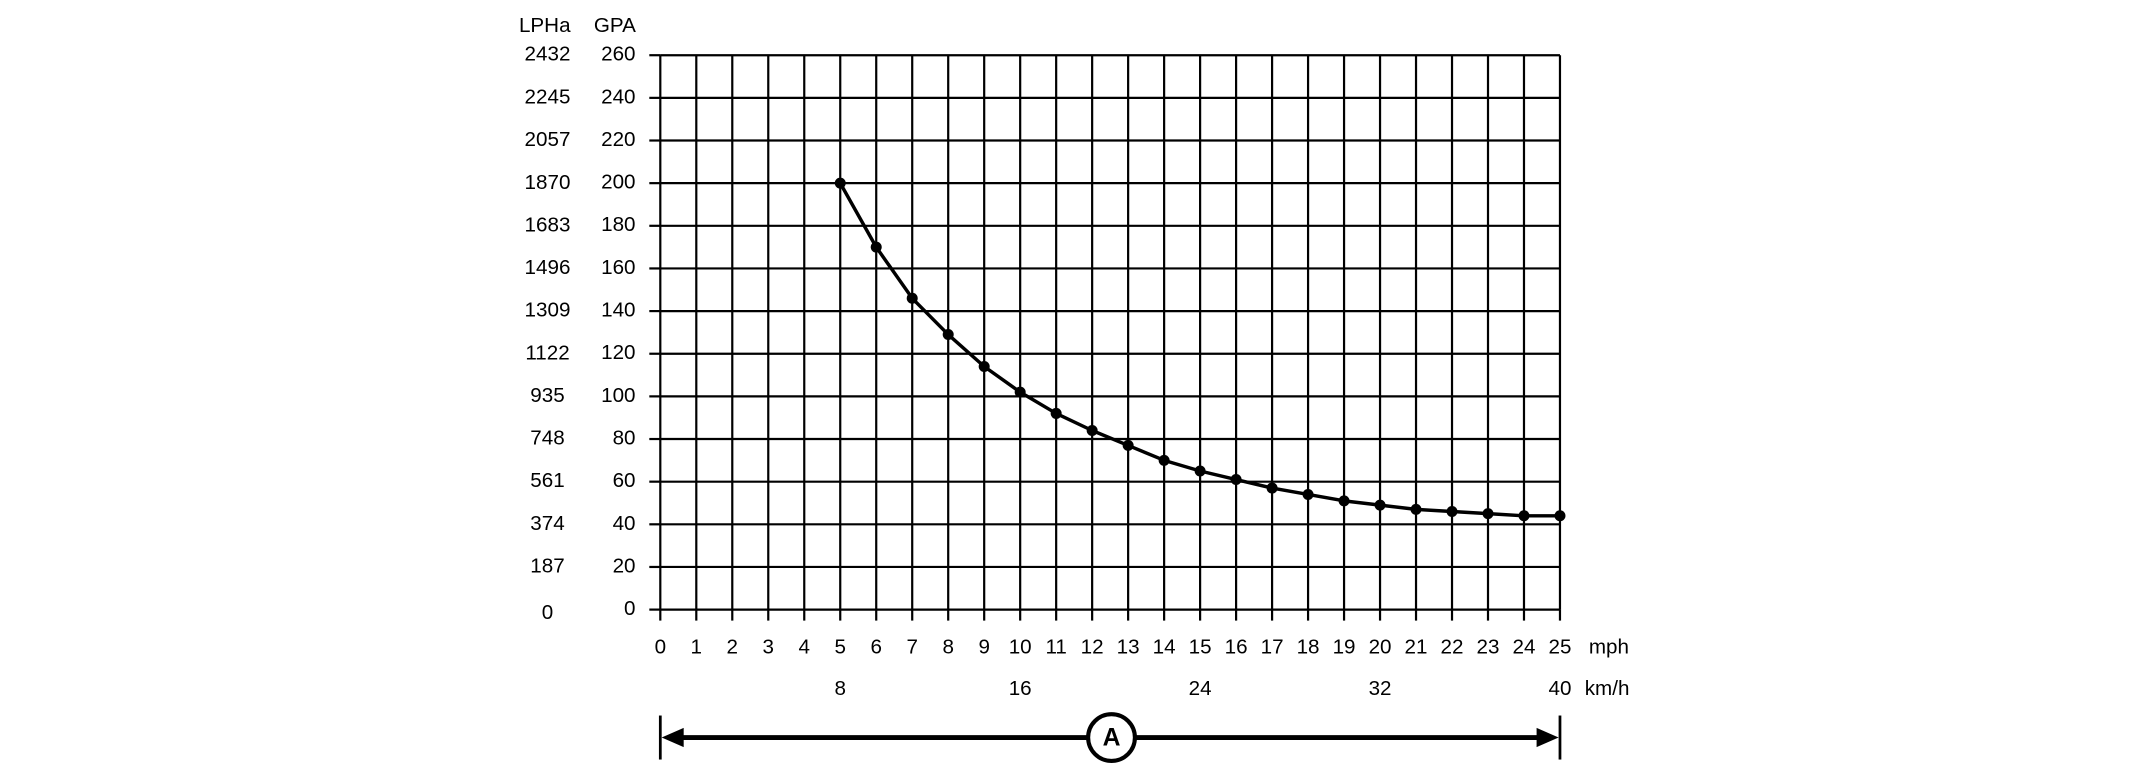 This screenshot has height=779, width=2146. What do you see at coordinates (547, 612) in the screenshot?
I see `y2-tick-label: 0` at bounding box center [547, 612].